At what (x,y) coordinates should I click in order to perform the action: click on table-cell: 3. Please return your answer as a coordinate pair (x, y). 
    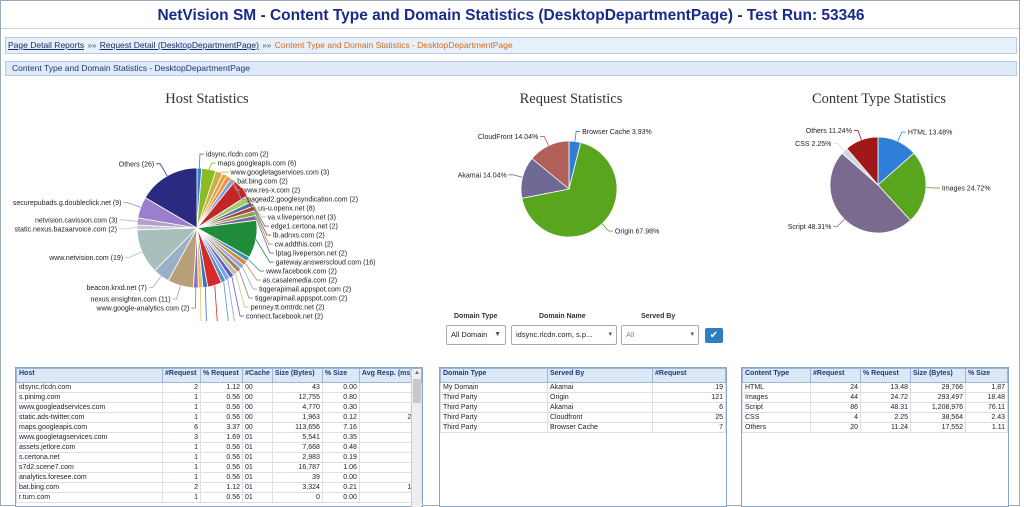
    Looking at the image, I should click on (182, 438).